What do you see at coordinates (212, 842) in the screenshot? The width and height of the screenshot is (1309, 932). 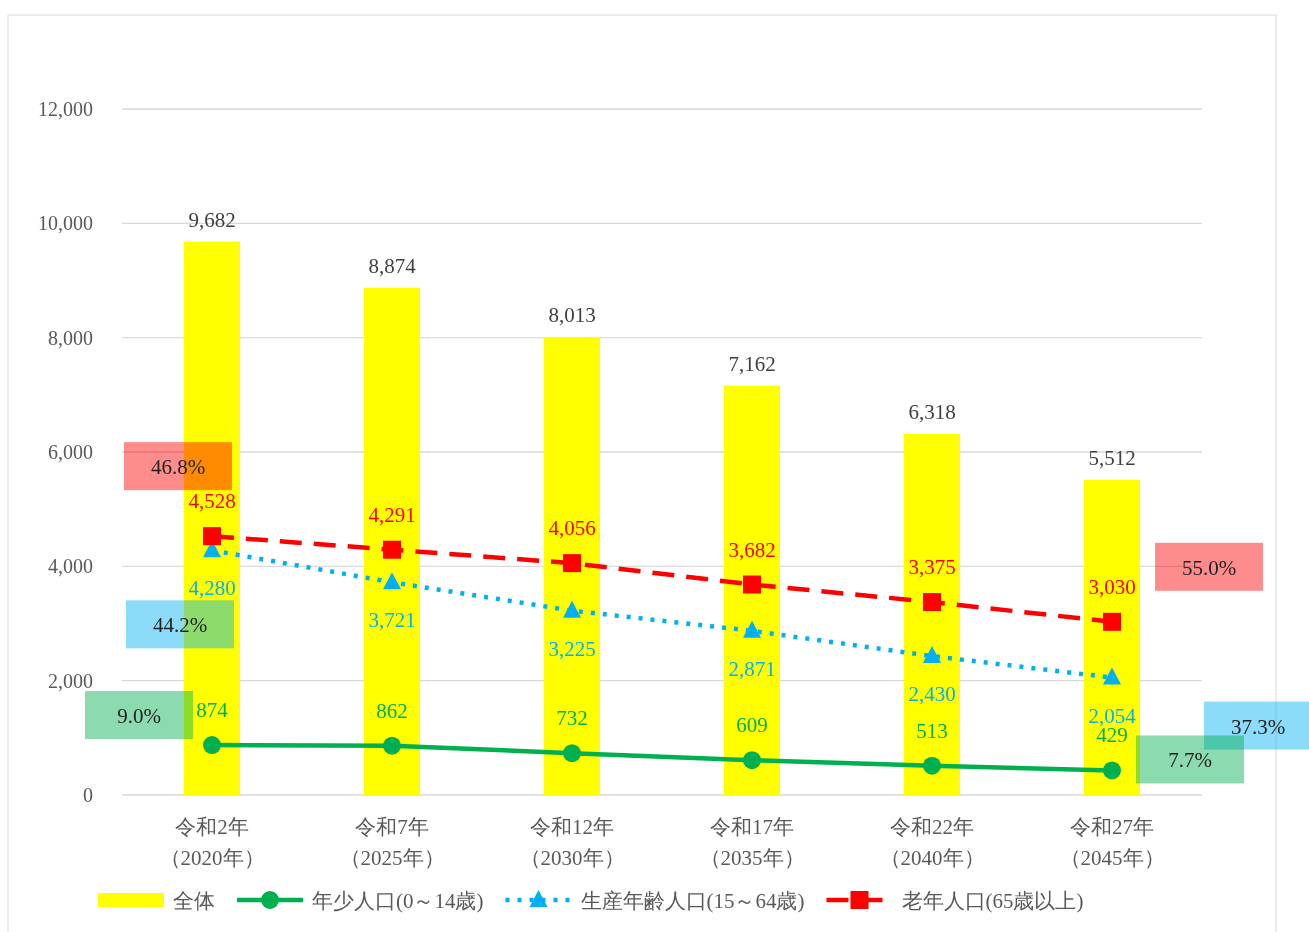 I see `x-tick-label: 令和2年（2020年）` at bounding box center [212, 842].